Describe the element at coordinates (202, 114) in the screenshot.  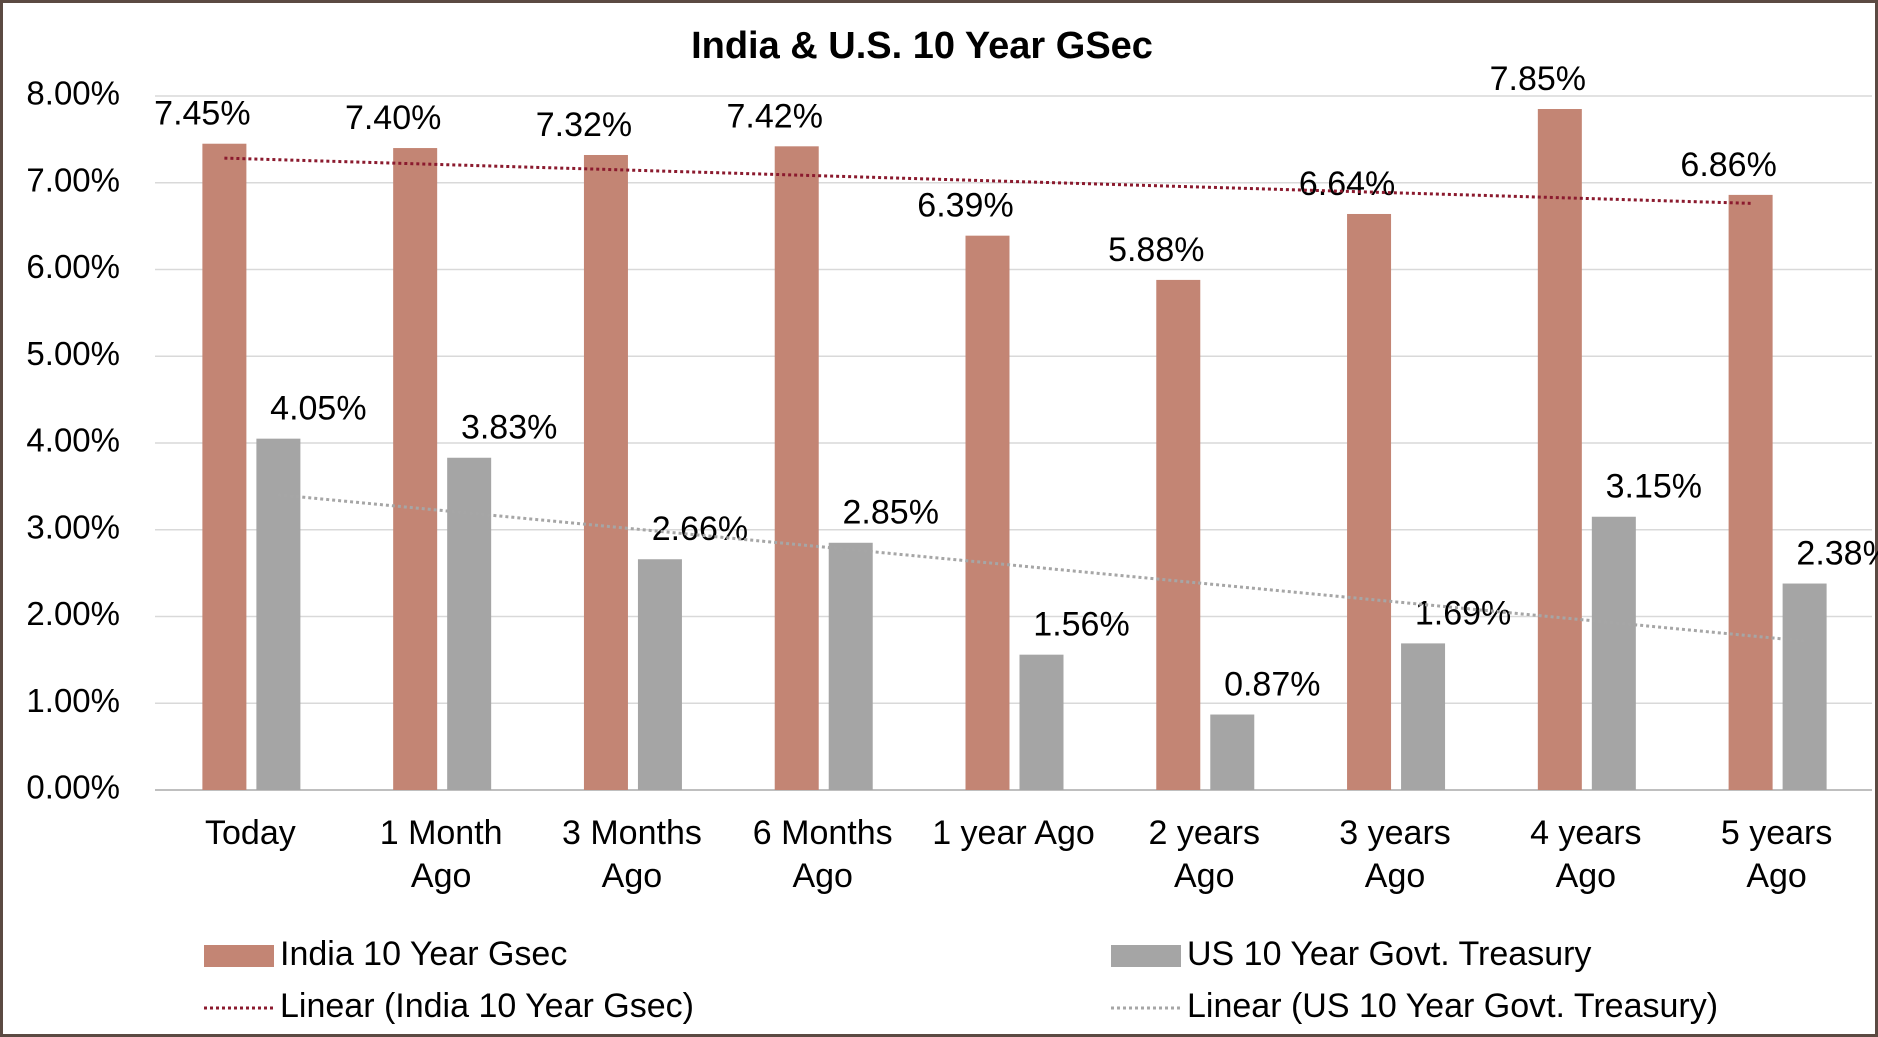
I see `data-label: 7.45%` at that location.